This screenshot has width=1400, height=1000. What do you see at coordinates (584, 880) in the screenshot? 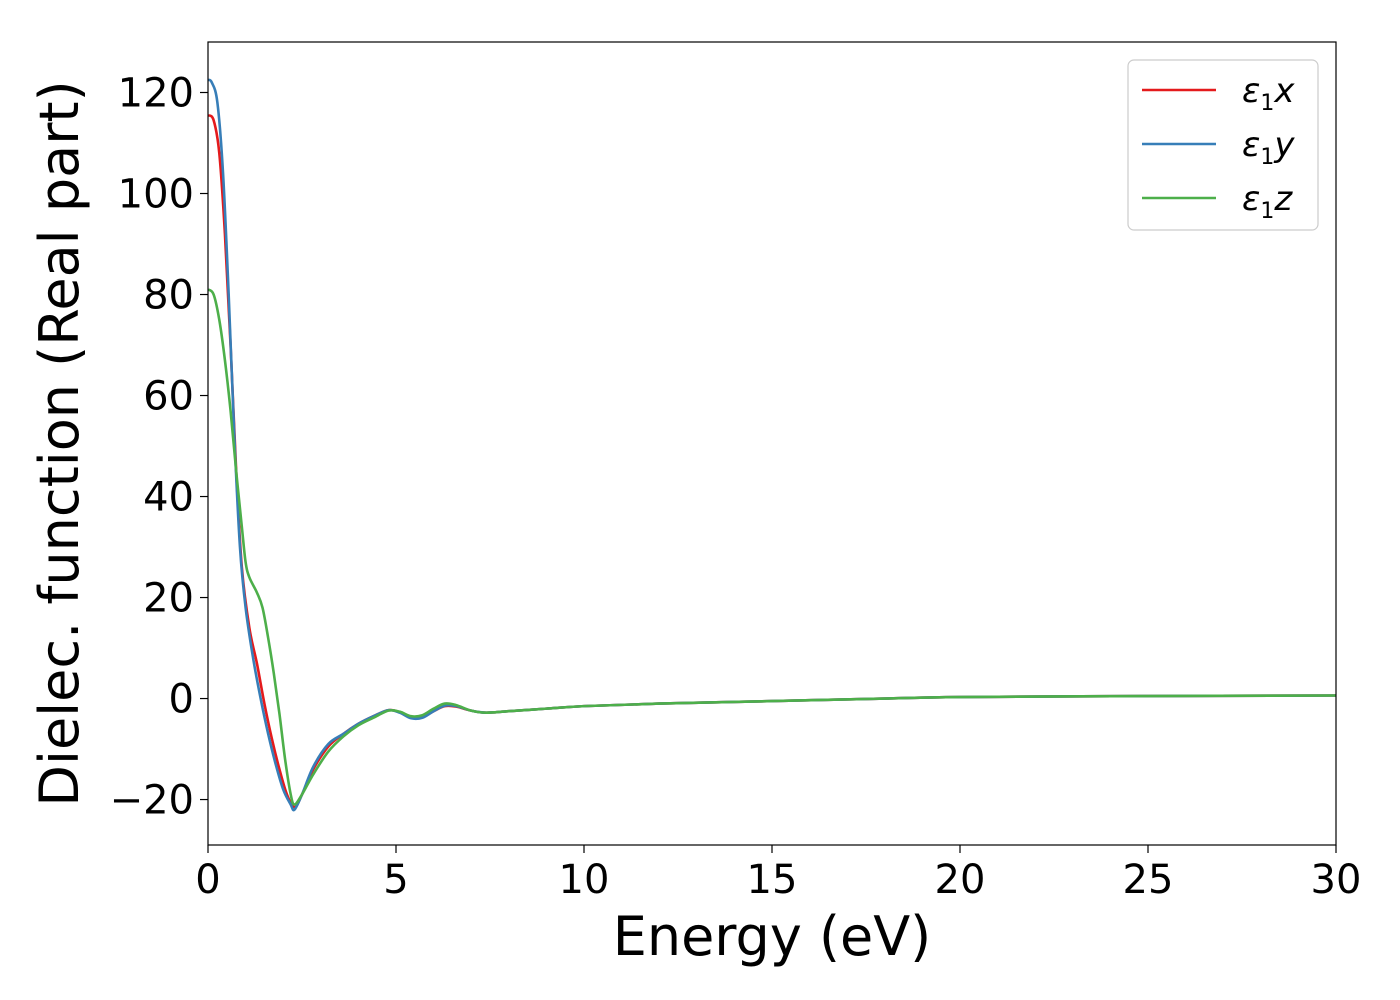
I see `x-tick-label: 10` at bounding box center [584, 880].